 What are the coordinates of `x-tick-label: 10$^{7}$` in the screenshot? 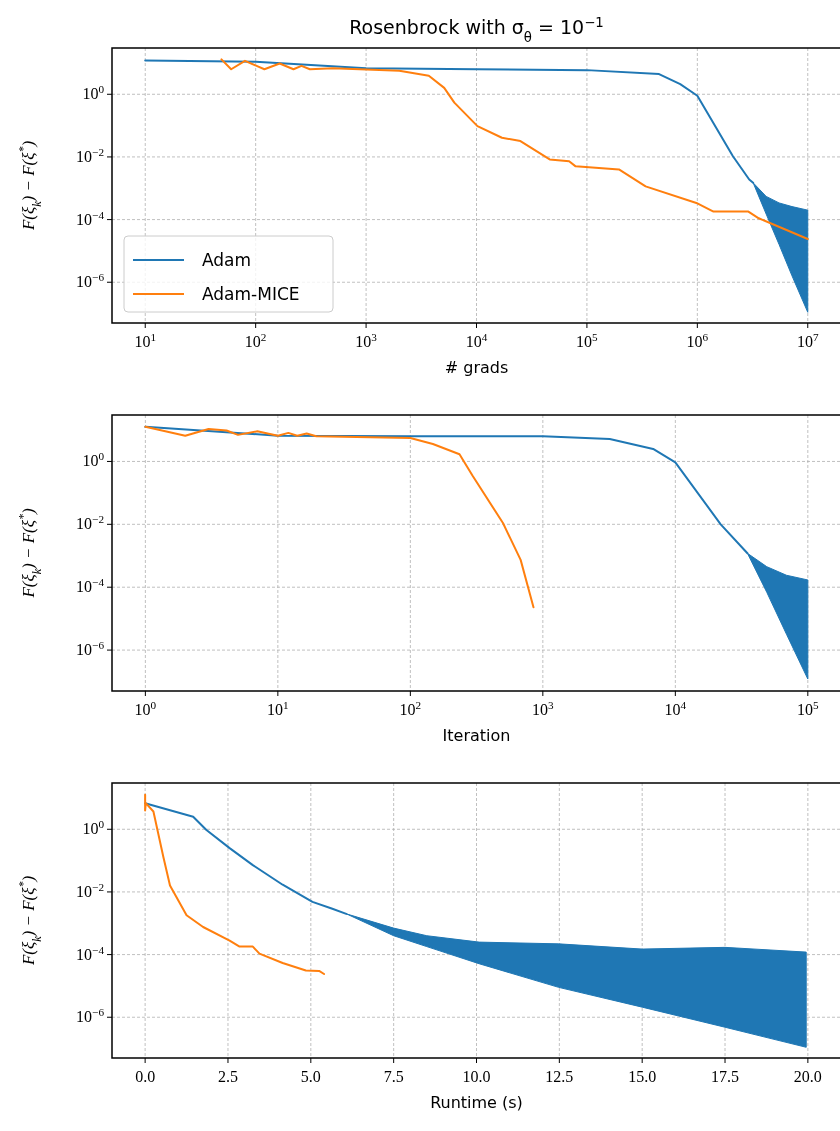 It's located at (807, 340).